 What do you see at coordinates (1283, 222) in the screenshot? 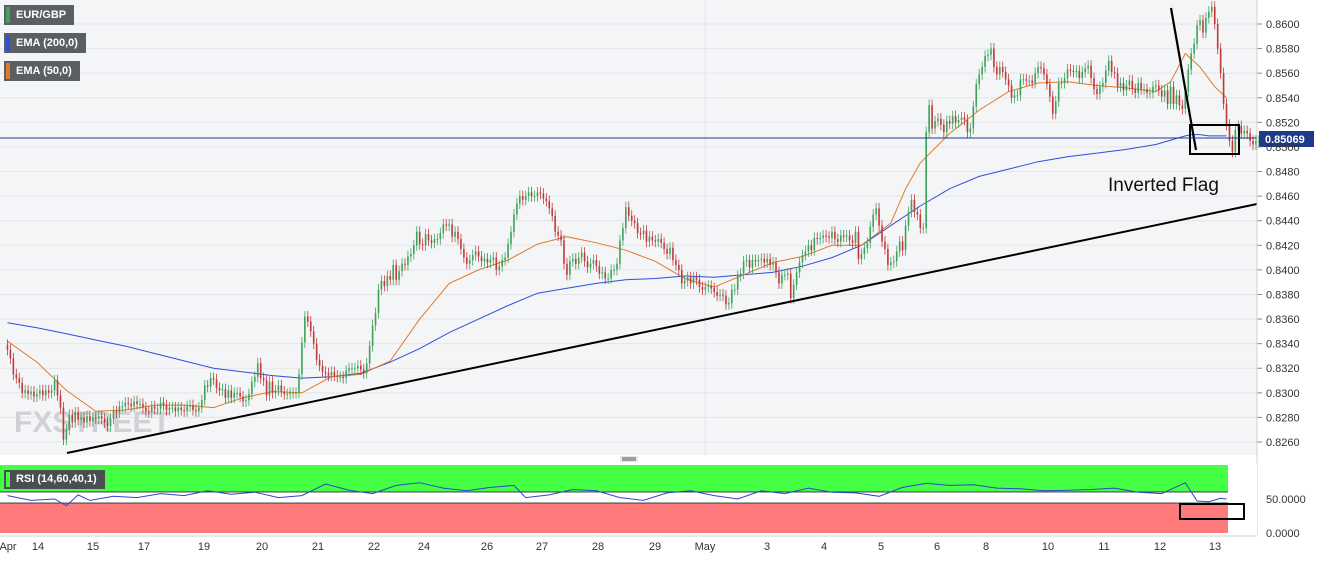
I see `y-tick-label: 0.8440` at bounding box center [1283, 222].